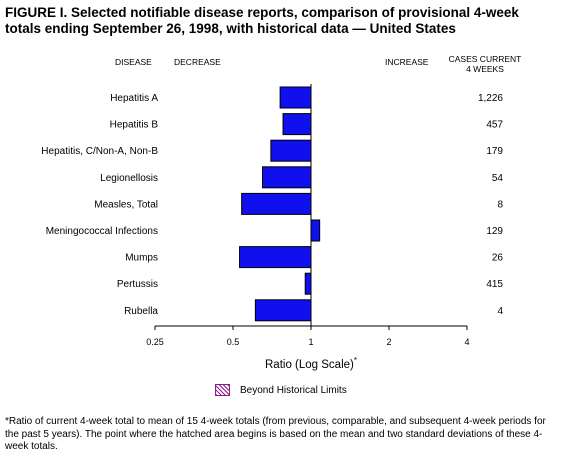 The height and width of the screenshot is (462, 561). What do you see at coordinates (310, 342) in the screenshot?
I see `x-tick-label: 1` at bounding box center [310, 342].